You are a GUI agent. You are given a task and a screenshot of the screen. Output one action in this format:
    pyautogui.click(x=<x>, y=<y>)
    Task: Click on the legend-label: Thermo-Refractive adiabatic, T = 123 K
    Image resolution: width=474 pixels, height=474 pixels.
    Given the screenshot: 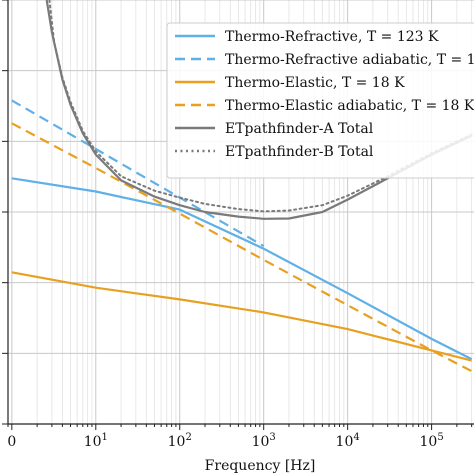 What is the action you would take?
    pyautogui.click(x=349, y=60)
    